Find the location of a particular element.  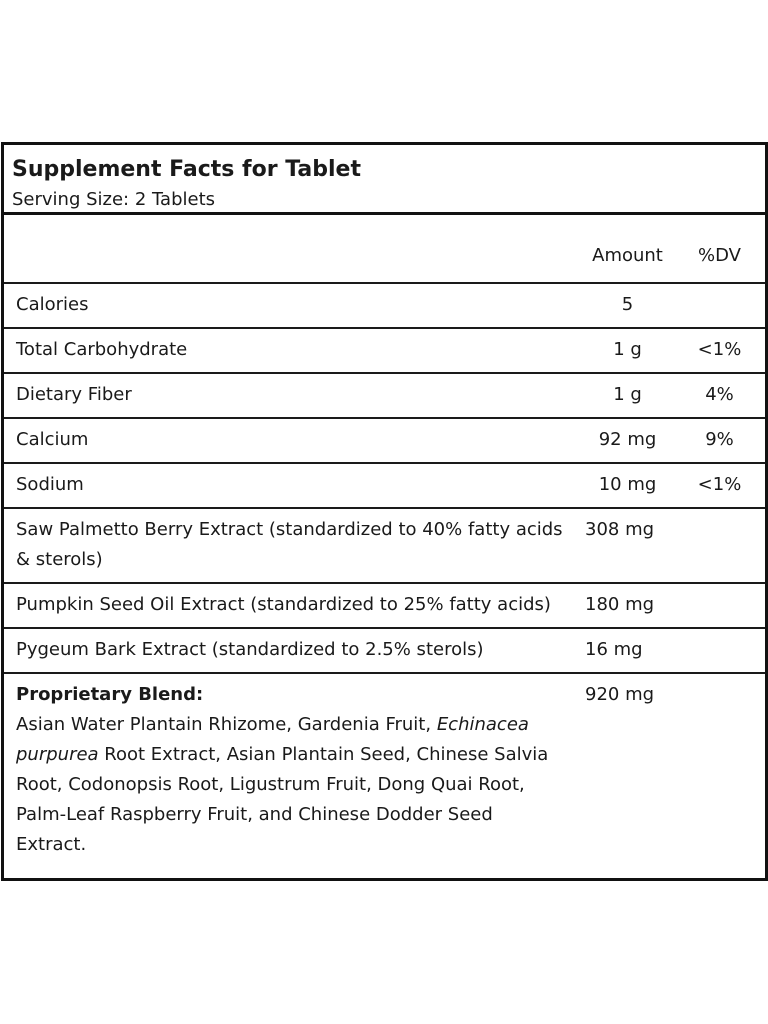

nutrient-name: Calories is located at coordinates (52, 304).